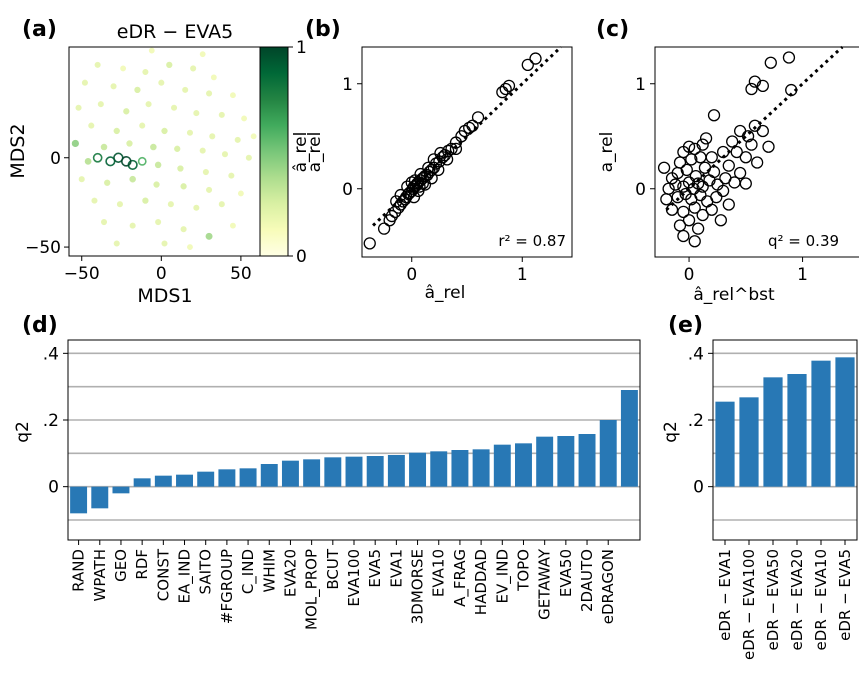 The height and width of the screenshot is (686, 859). Describe the element at coordinates (55, 421) in the screenshot. I see `panel-d-ticks: 0 .2 .4` at that location.